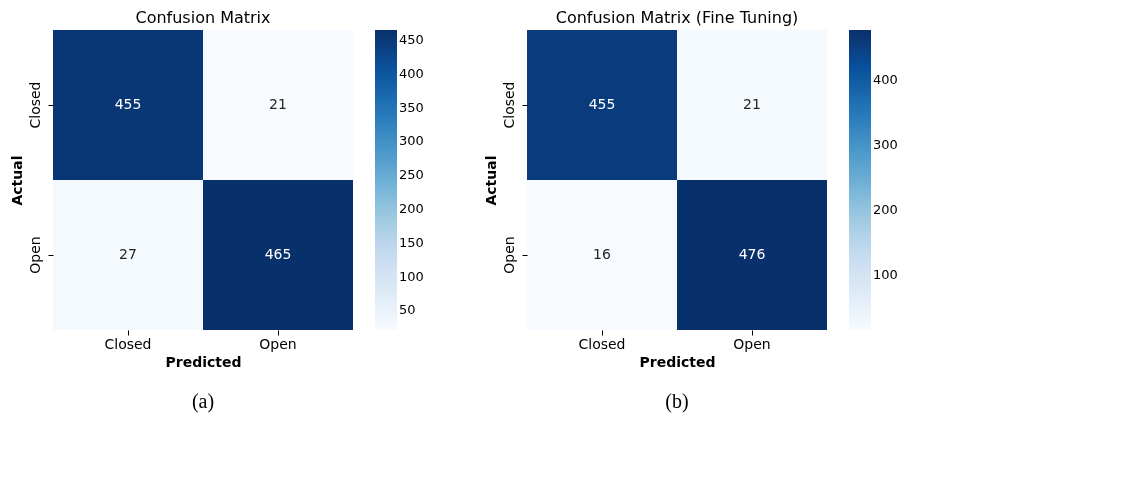 This screenshot has height=495, width=1147. I want to click on data-label: 16, so click(602, 254).